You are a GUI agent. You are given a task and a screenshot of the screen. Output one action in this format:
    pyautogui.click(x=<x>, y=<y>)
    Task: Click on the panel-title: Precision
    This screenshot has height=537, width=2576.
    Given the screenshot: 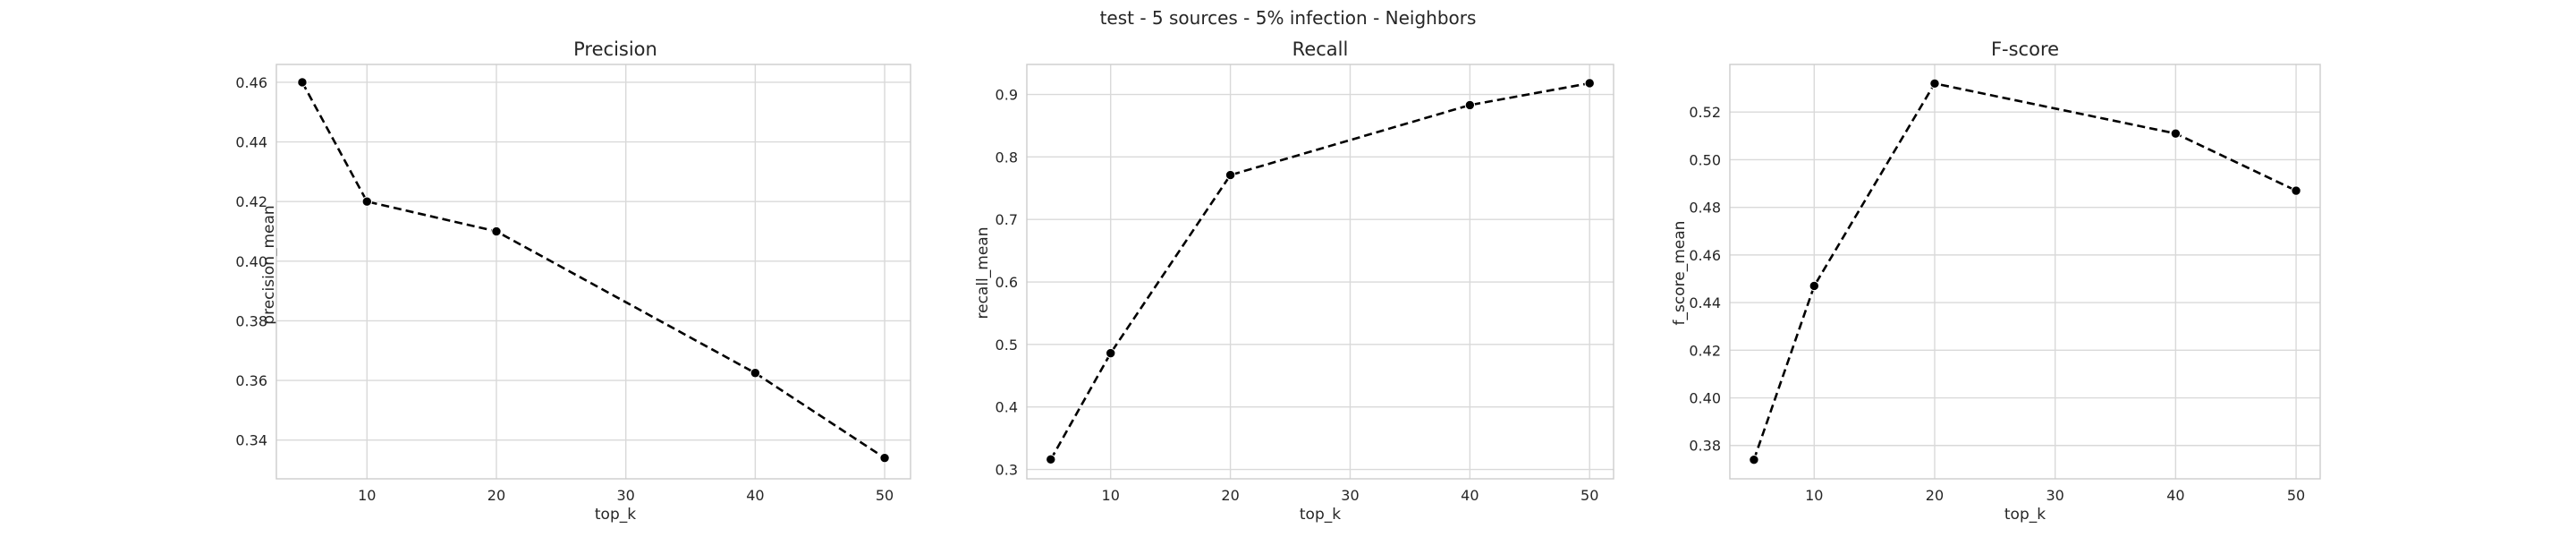 What is the action you would take?
    pyautogui.click(x=615, y=49)
    